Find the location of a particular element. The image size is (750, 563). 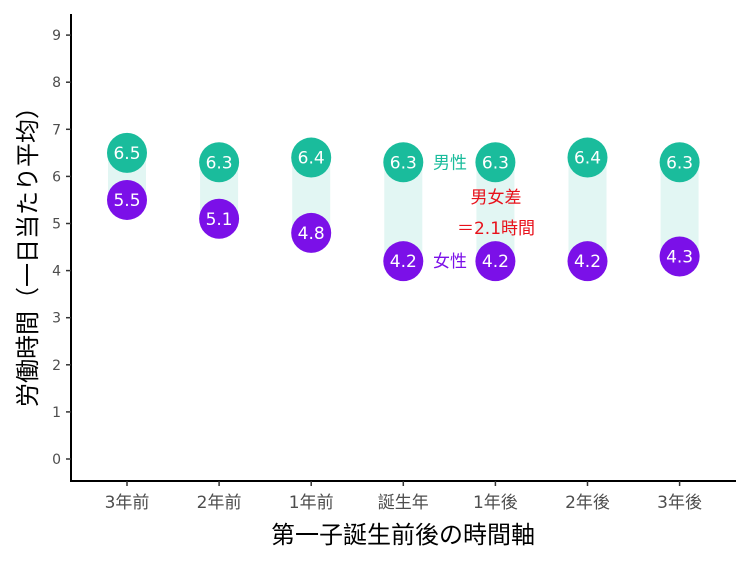

y-tick-label: 8 is located at coordinates (56, 83).